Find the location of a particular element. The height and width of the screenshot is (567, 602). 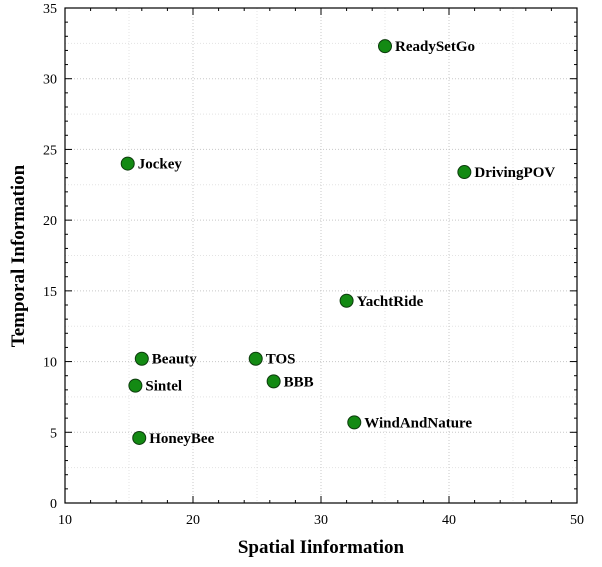

data-label-bbb: BBB is located at coordinates (299, 382).